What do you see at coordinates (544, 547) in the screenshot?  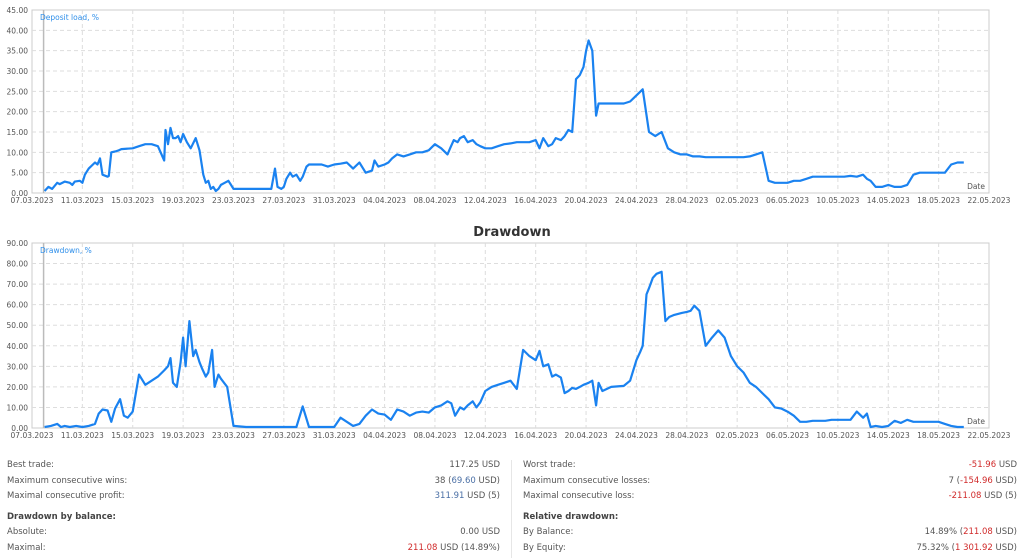 I see `stat-label: By Equity:` at bounding box center [544, 547].